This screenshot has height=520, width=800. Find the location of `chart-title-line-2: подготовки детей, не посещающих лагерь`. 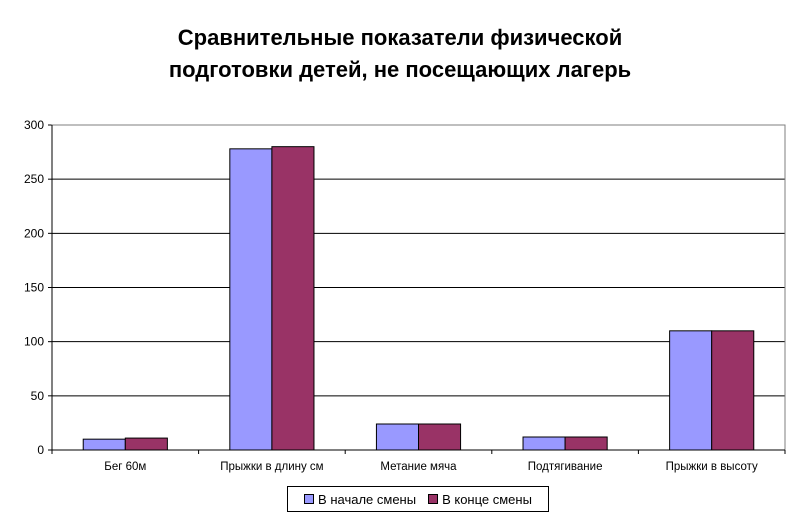

chart-title-line-2: подготовки детей, не посещающих лагерь is located at coordinates (400, 69).